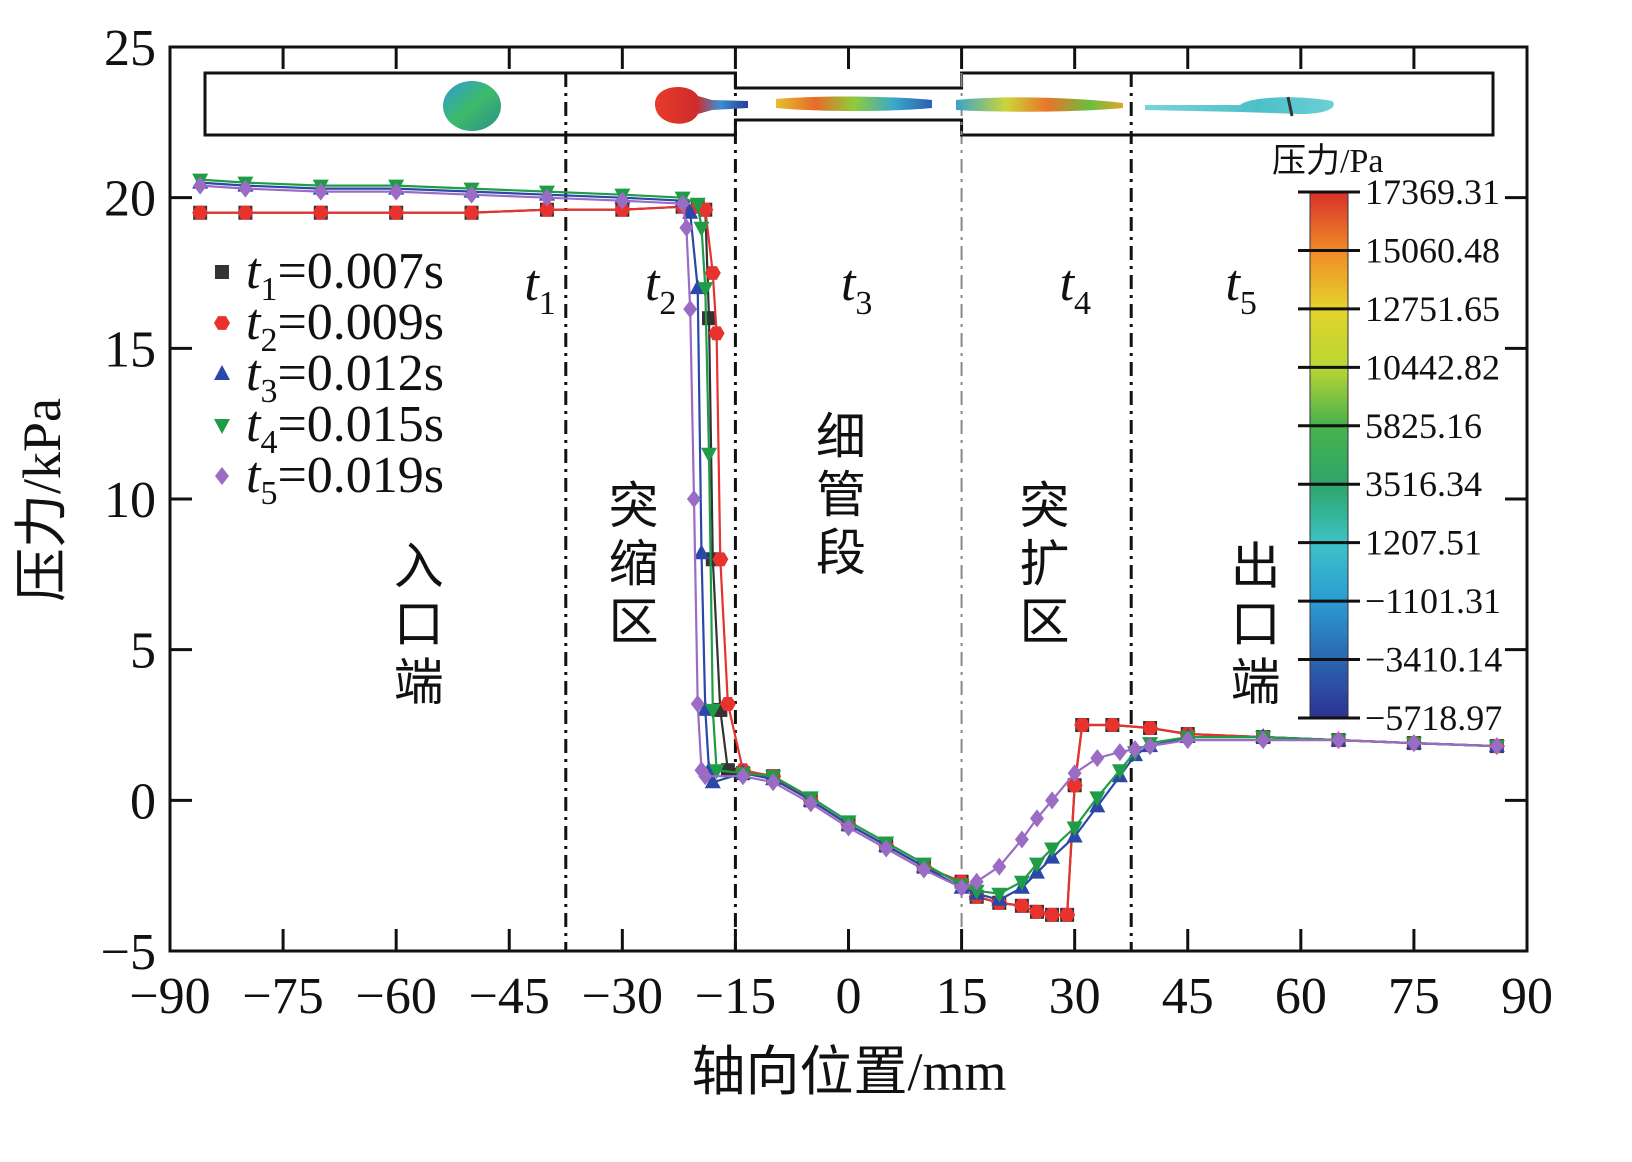 The image size is (1632, 1162). I want to click on x-tick-label: 60, so click(1301, 996).